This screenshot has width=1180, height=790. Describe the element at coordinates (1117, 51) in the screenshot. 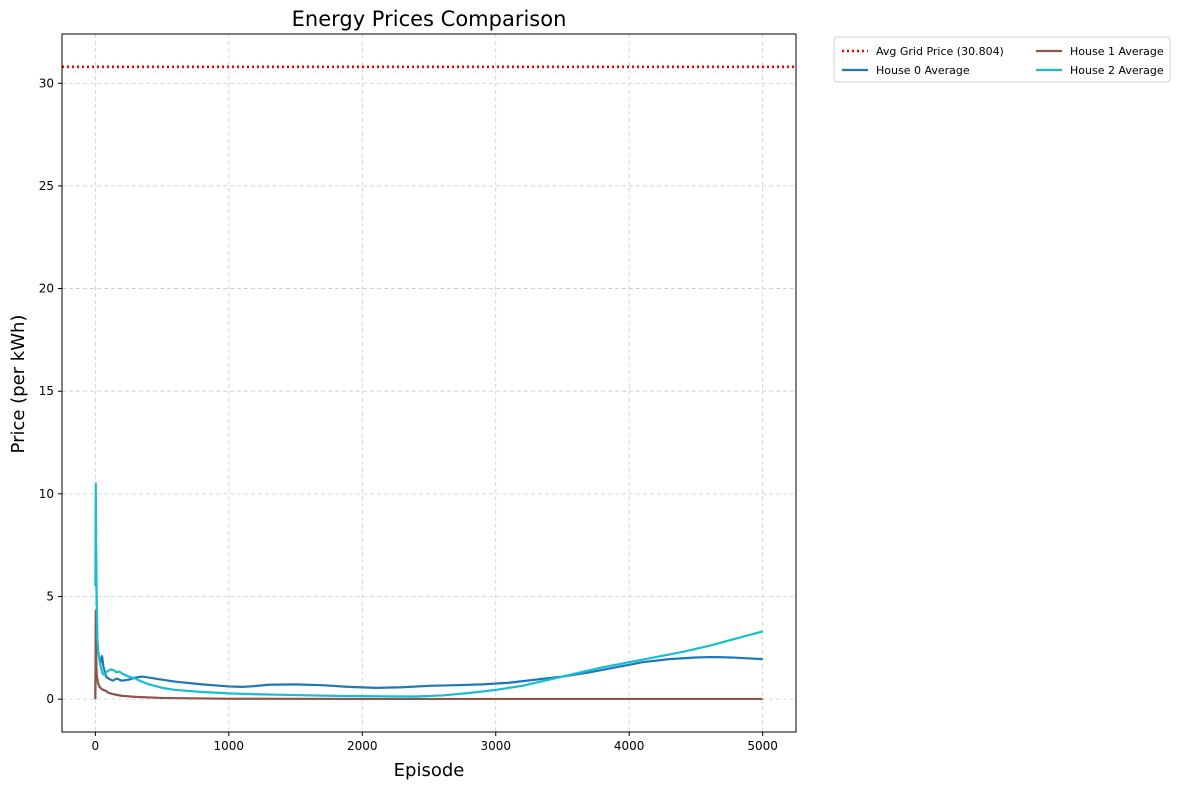

I see `legend-label-house-1: House 1 Average` at that location.